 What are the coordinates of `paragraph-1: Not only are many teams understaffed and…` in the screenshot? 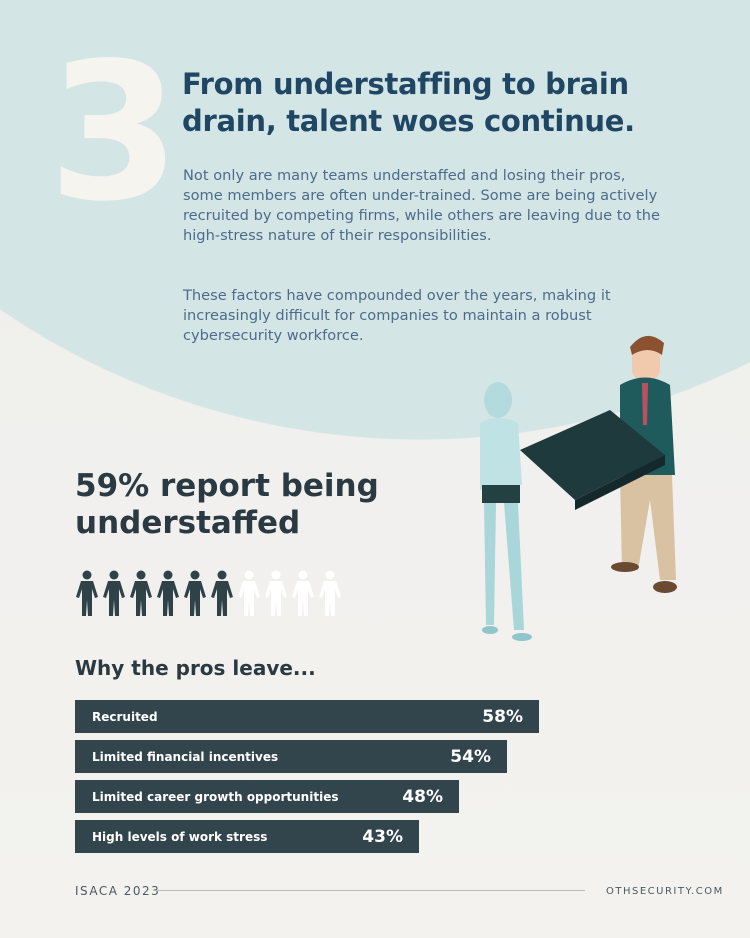 It's located at (421, 205).